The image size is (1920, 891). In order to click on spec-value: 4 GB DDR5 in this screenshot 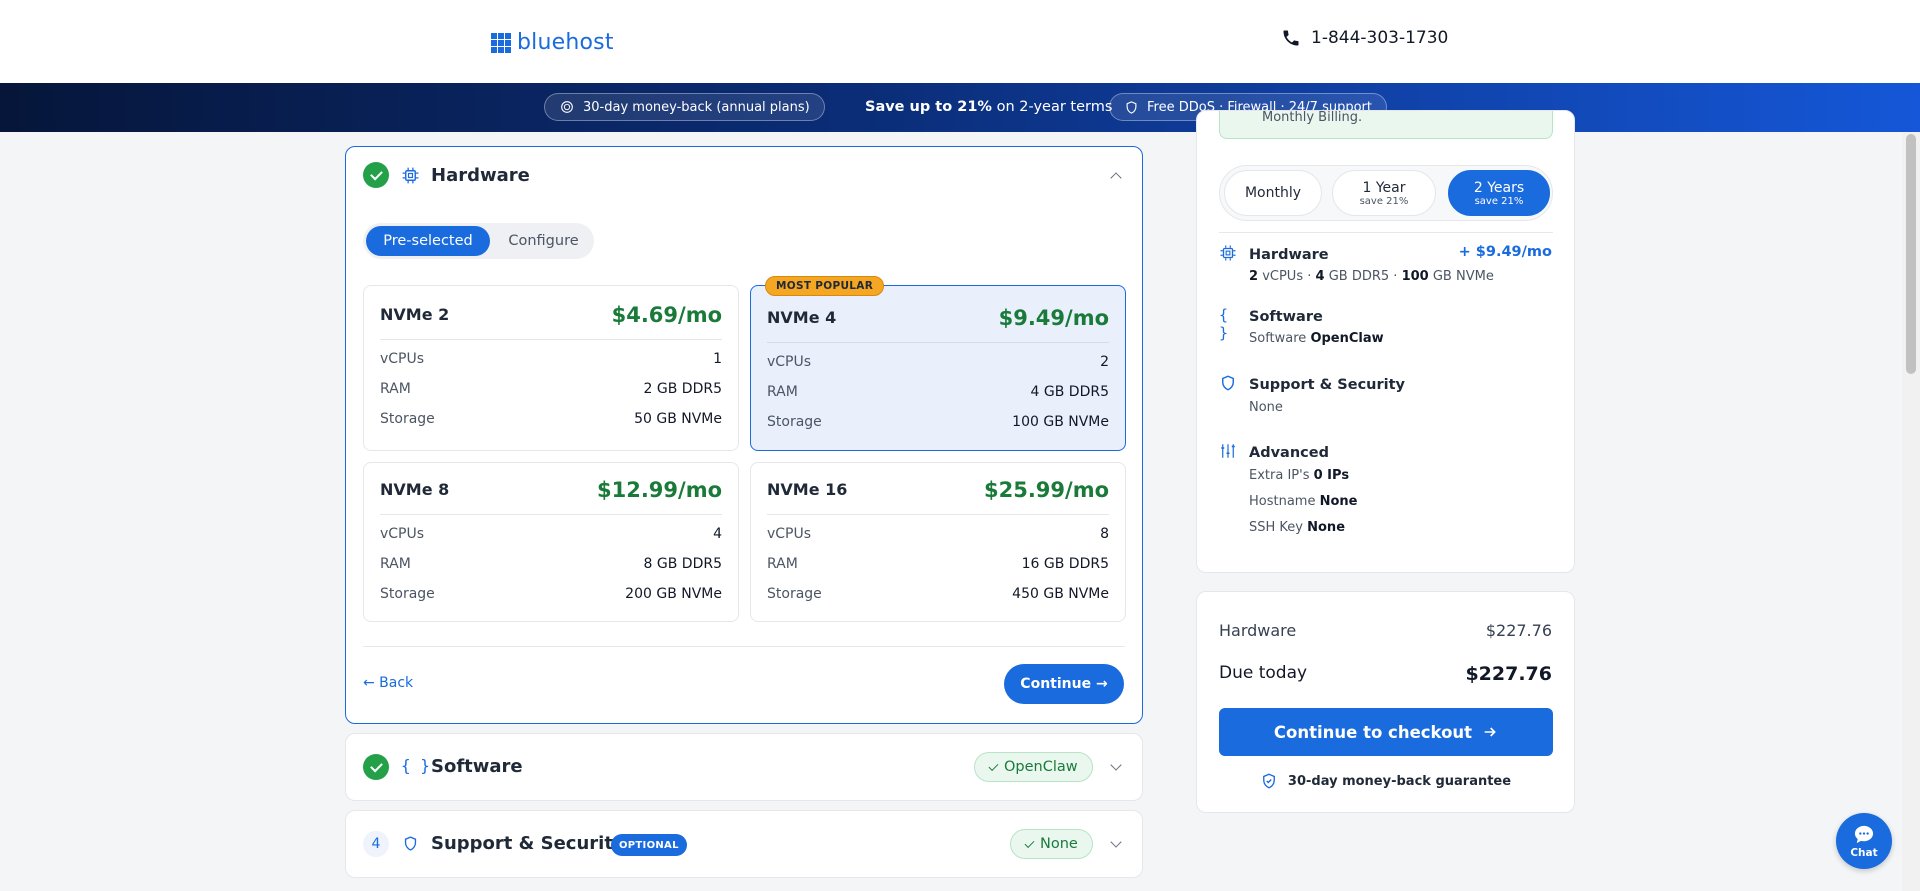, I will do `click(1069, 392)`.